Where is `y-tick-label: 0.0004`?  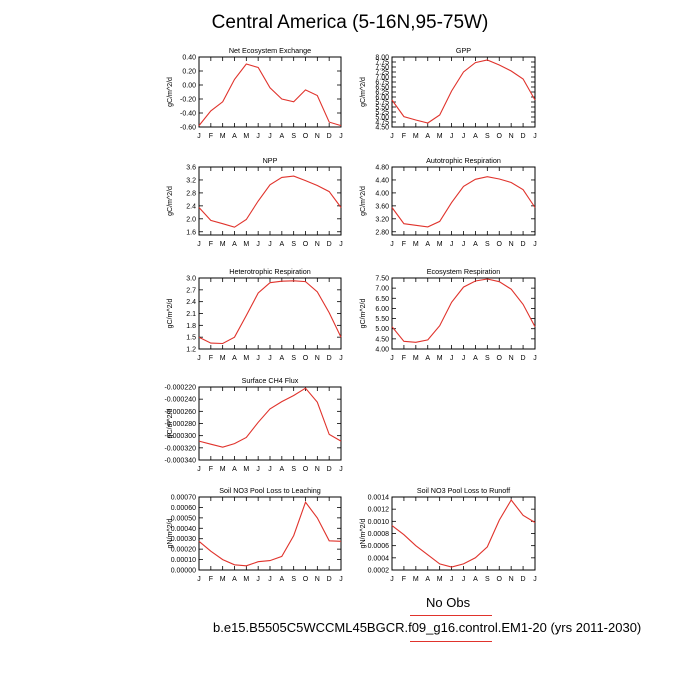
y-tick-label: 0.0004 is located at coordinates (379, 558).